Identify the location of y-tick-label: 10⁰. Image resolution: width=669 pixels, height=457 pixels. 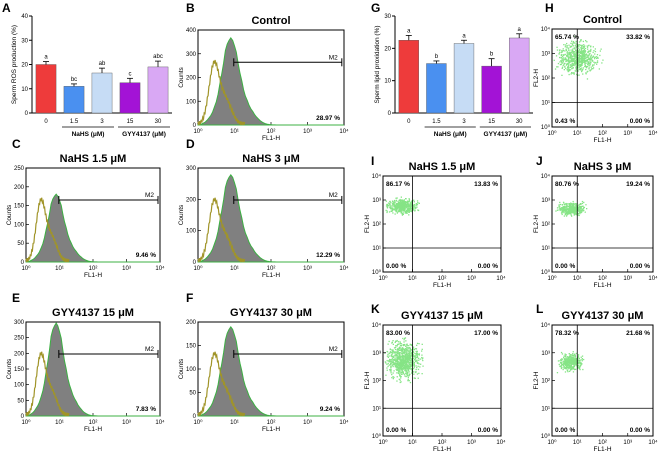
(546, 272).